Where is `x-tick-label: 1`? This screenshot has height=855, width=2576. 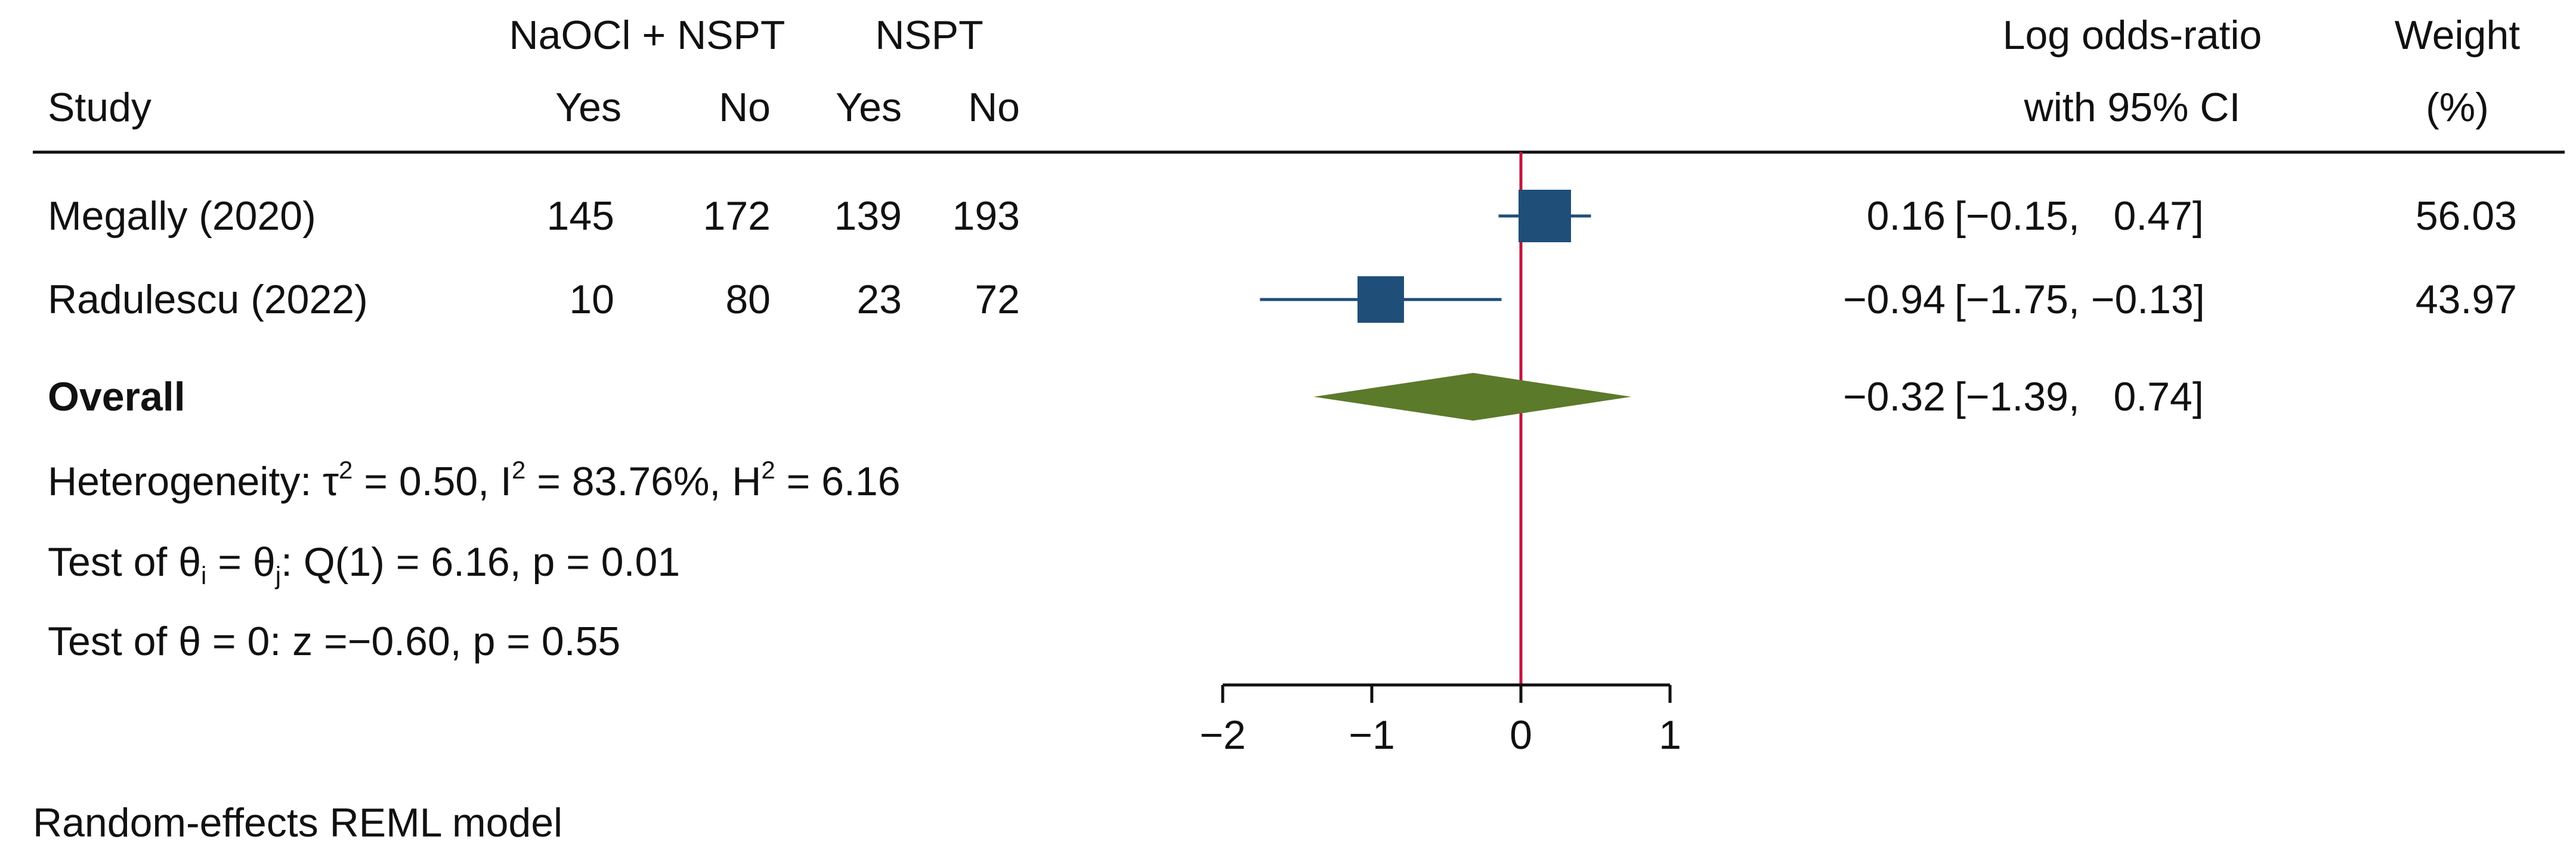 x-tick-label: 1 is located at coordinates (1670, 735).